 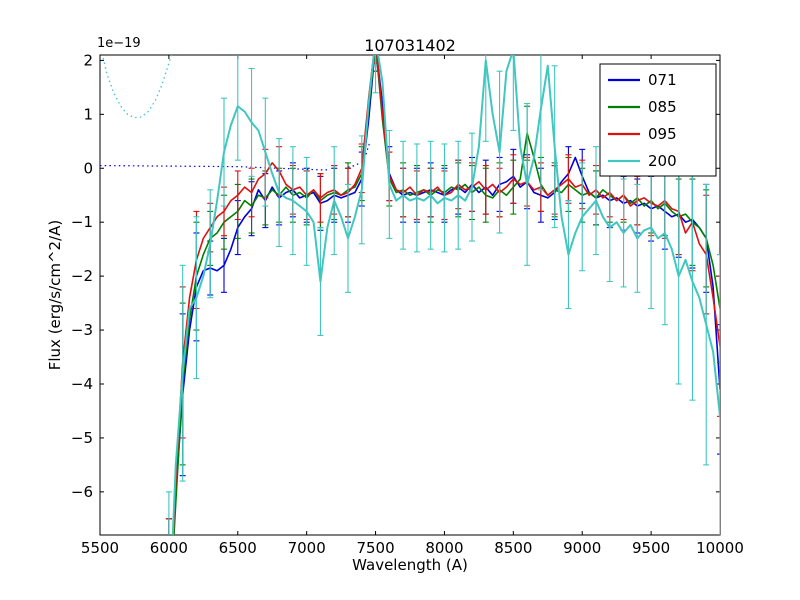 What do you see at coordinates (238, 548) in the screenshot?
I see `x-tick-label: 6500` at bounding box center [238, 548].